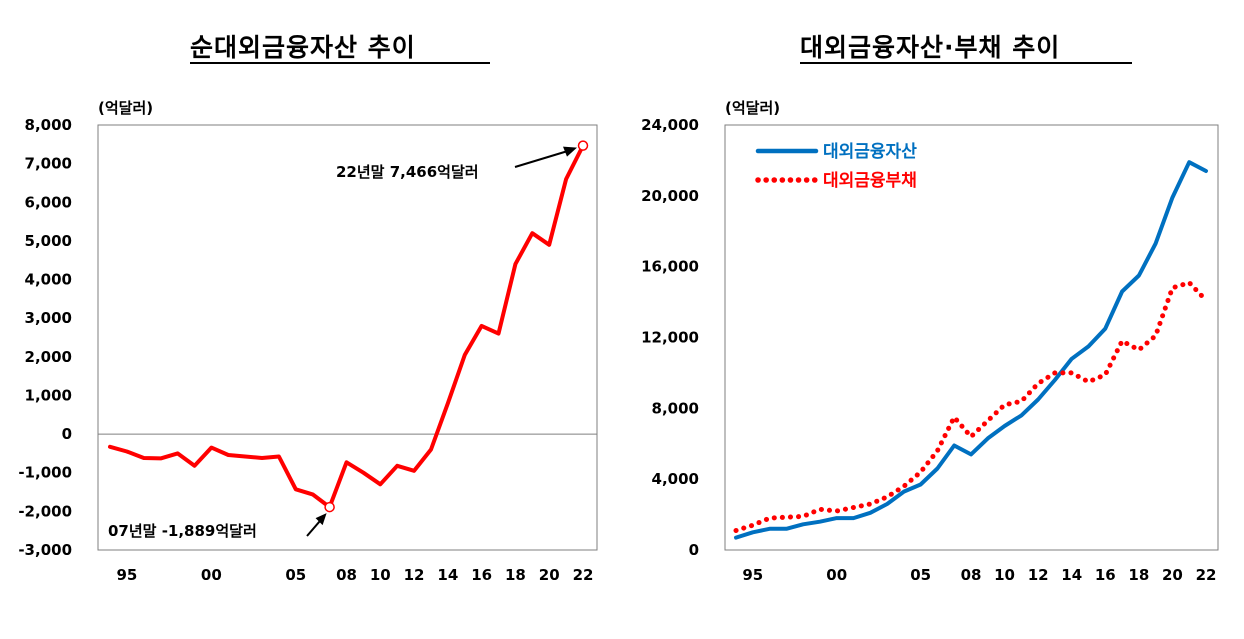 This screenshot has width=1244, height=639. I want to click on y-tick-label: 3,000, so click(48, 318).